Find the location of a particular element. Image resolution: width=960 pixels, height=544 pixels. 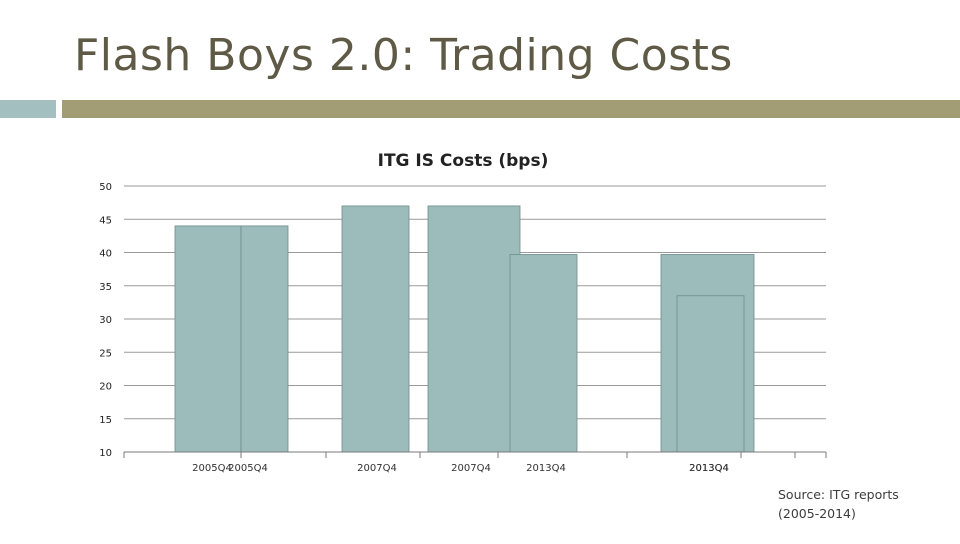

y-axis-ticks: 10 15 20 25 30 35 40 45 50 is located at coordinates (105, 320).